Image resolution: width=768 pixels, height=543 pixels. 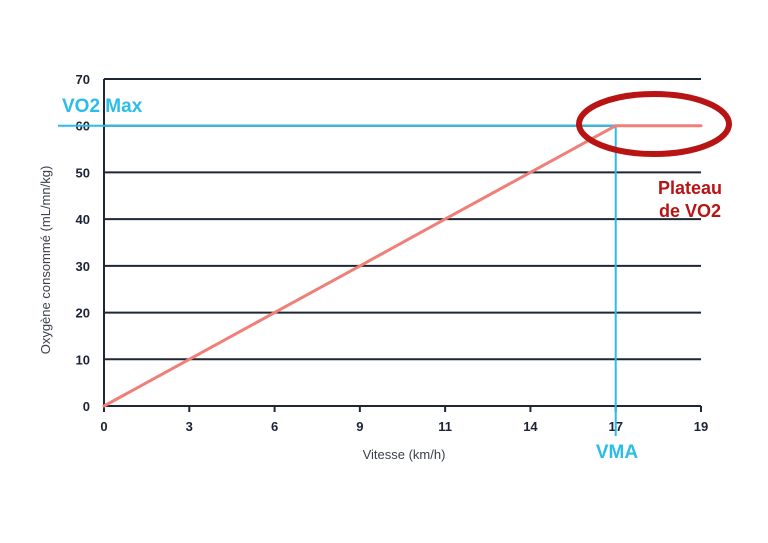 What do you see at coordinates (189, 426) in the screenshot?
I see `x-tick-label: 3` at bounding box center [189, 426].